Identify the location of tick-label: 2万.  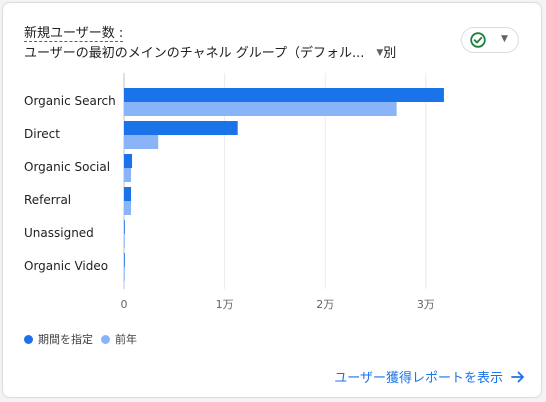
(325, 304).